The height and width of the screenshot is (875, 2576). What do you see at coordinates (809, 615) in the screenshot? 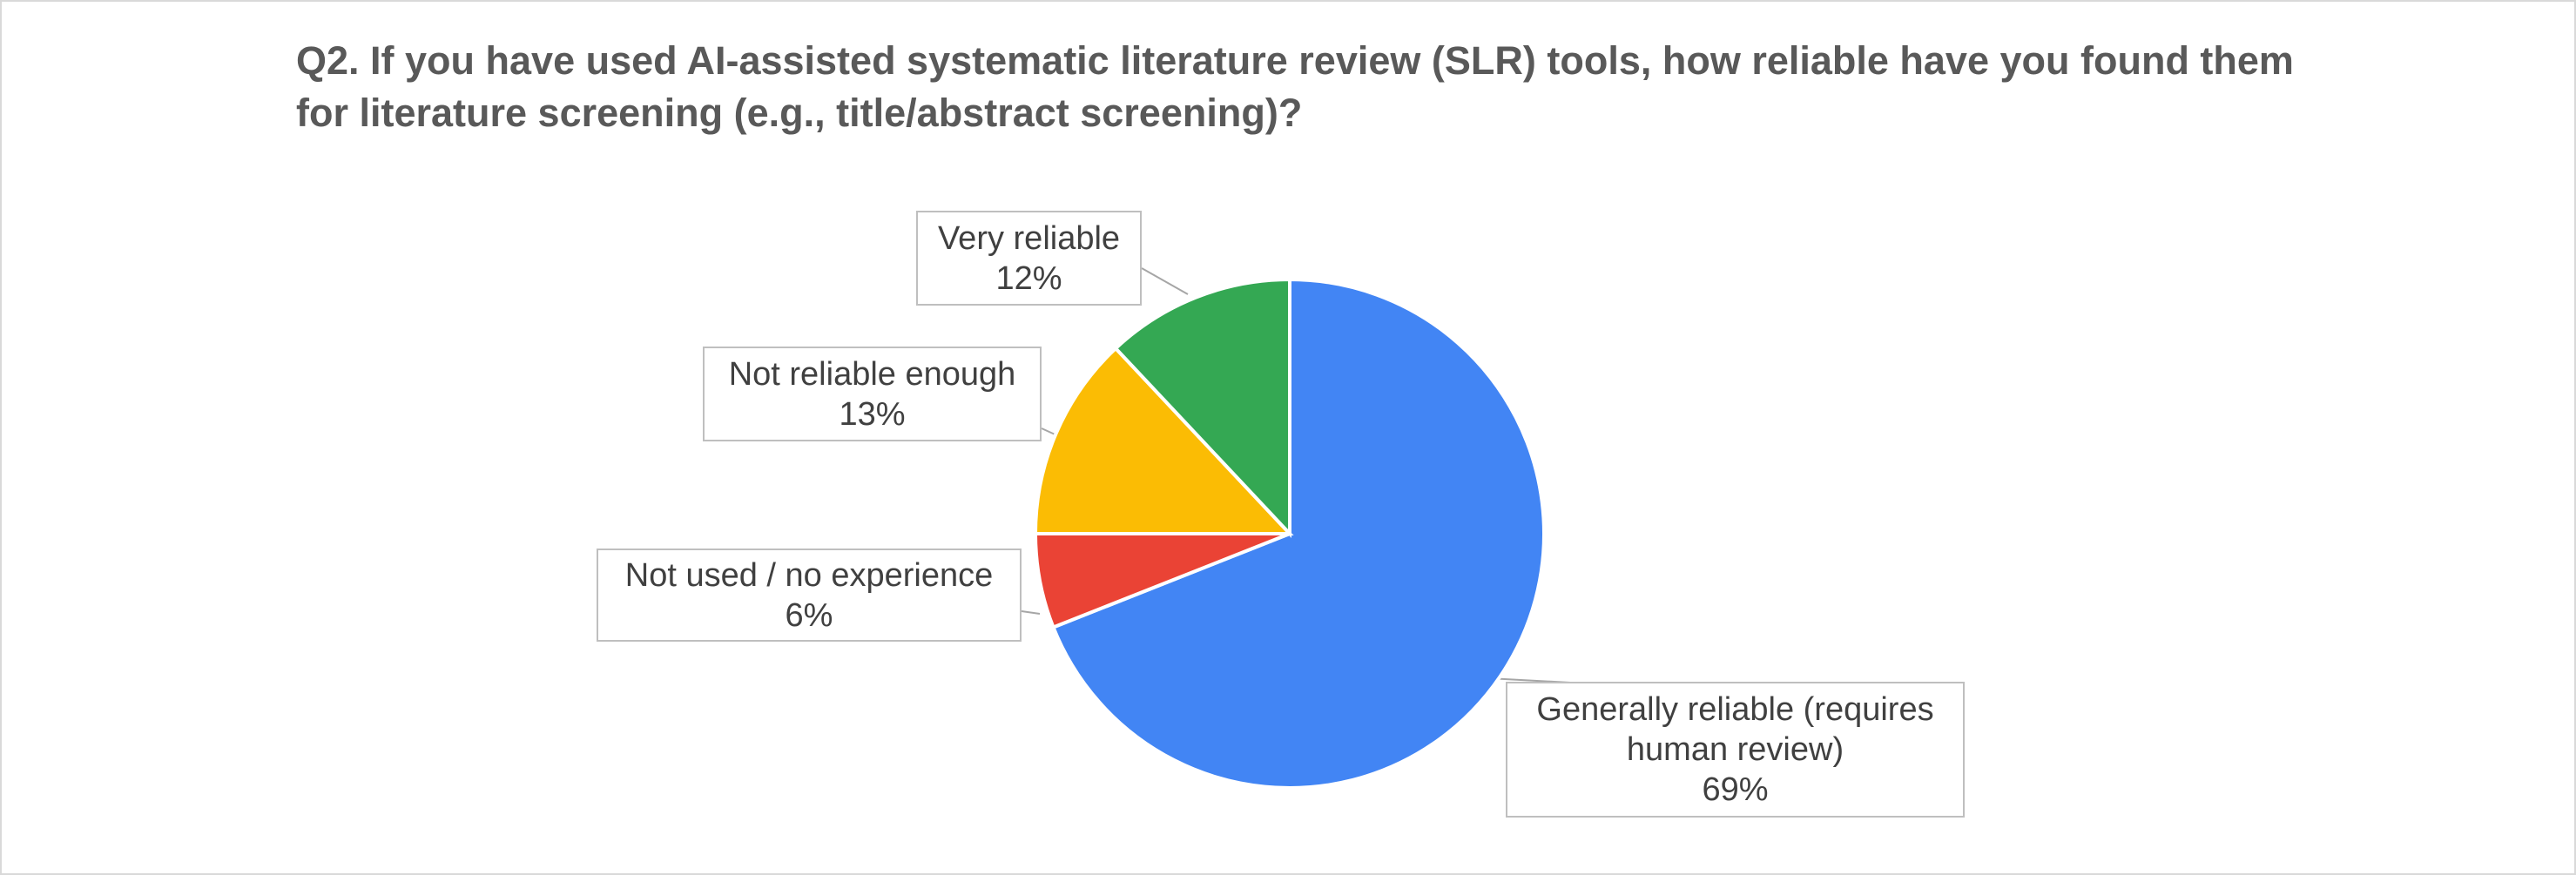
I see `label-value: 6%` at bounding box center [809, 615].